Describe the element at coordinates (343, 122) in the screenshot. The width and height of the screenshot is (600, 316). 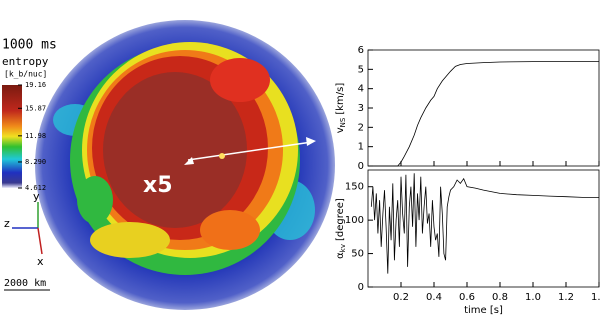
I see `y-axis-label-sub: NS` at that location.